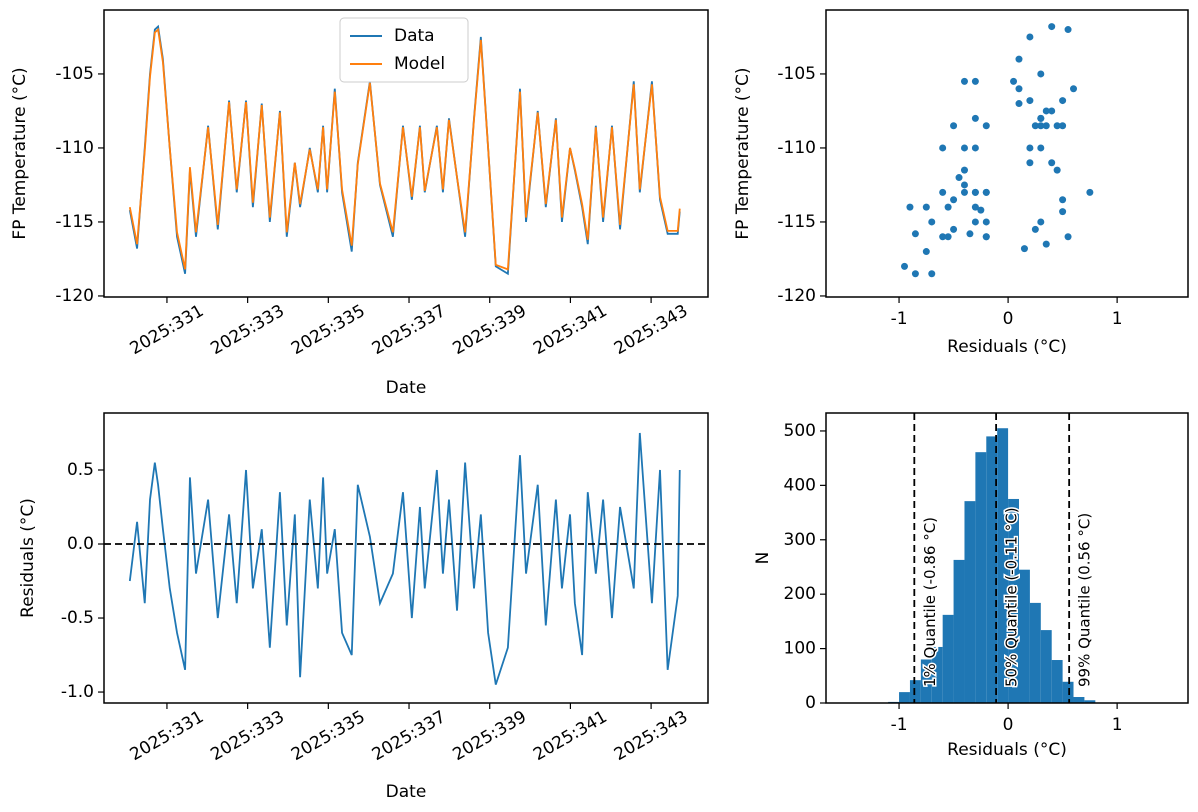  What do you see at coordinates (247, 330) in the screenshot?
I see `x-tick-label: 2025:333` at bounding box center [247, 330].